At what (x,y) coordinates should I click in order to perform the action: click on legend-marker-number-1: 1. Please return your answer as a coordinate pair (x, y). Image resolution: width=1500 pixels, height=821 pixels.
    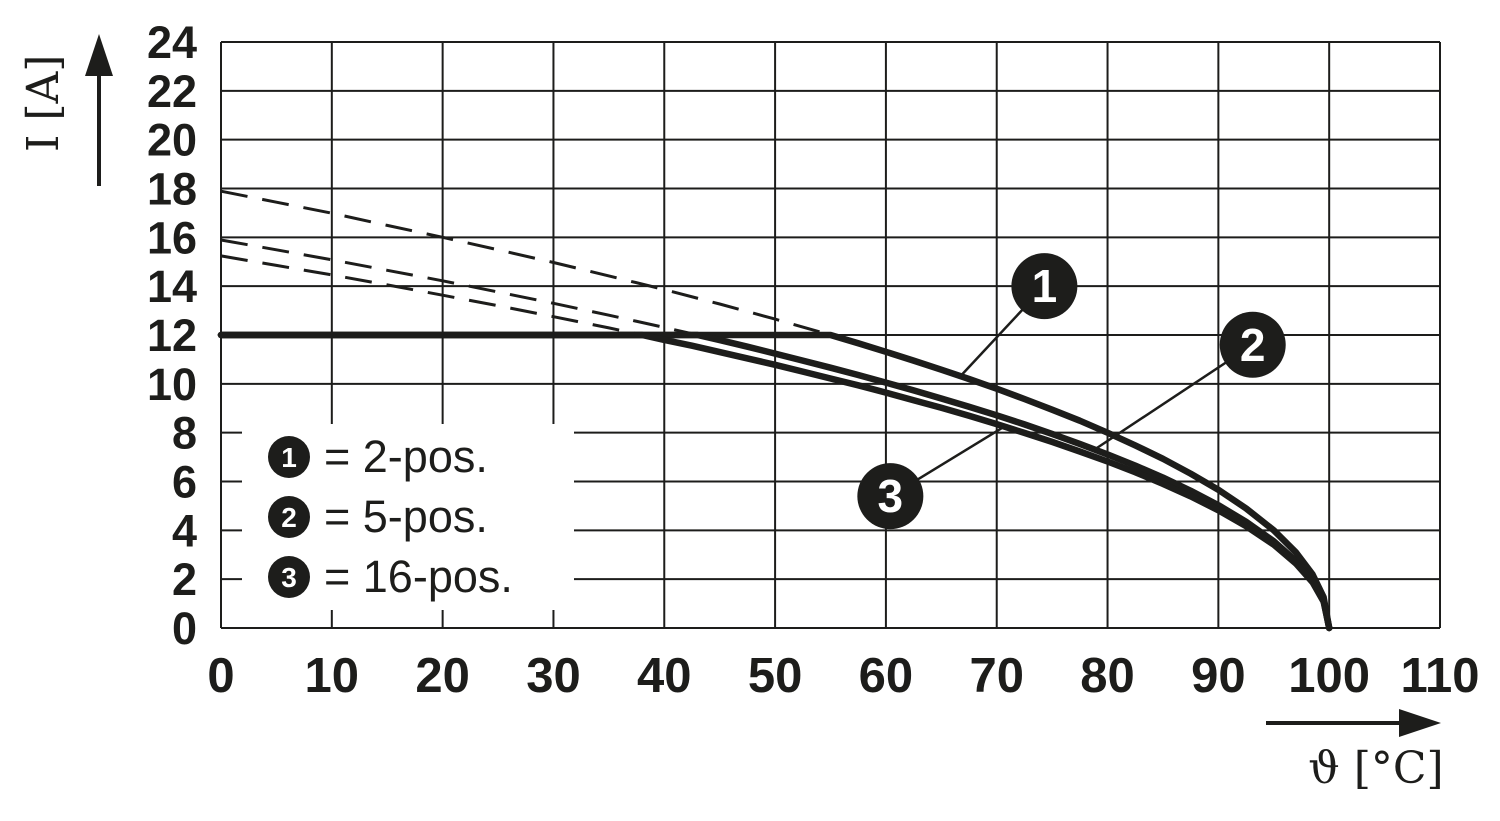
    Looking at the image, I should click on (289, 457).